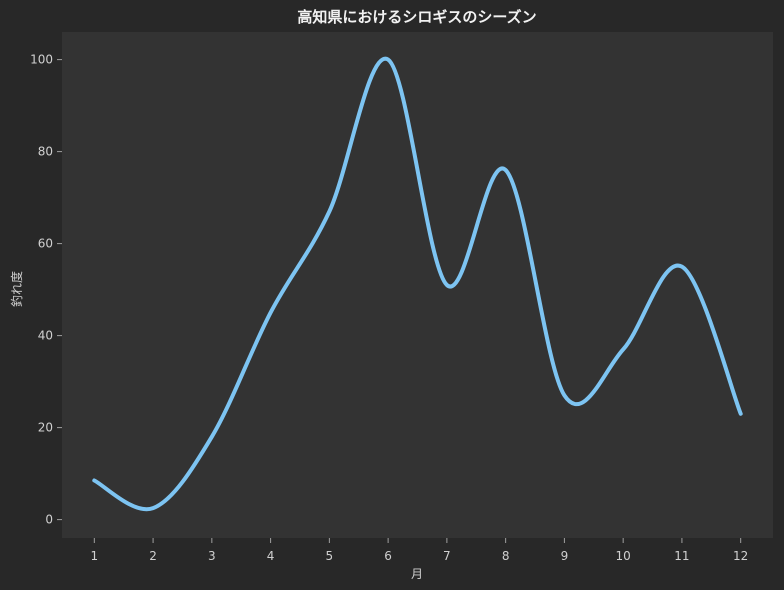  Describe the element at coordinates (212, 556) in the screenshot. I see `x-tick-label: 3` at that location.